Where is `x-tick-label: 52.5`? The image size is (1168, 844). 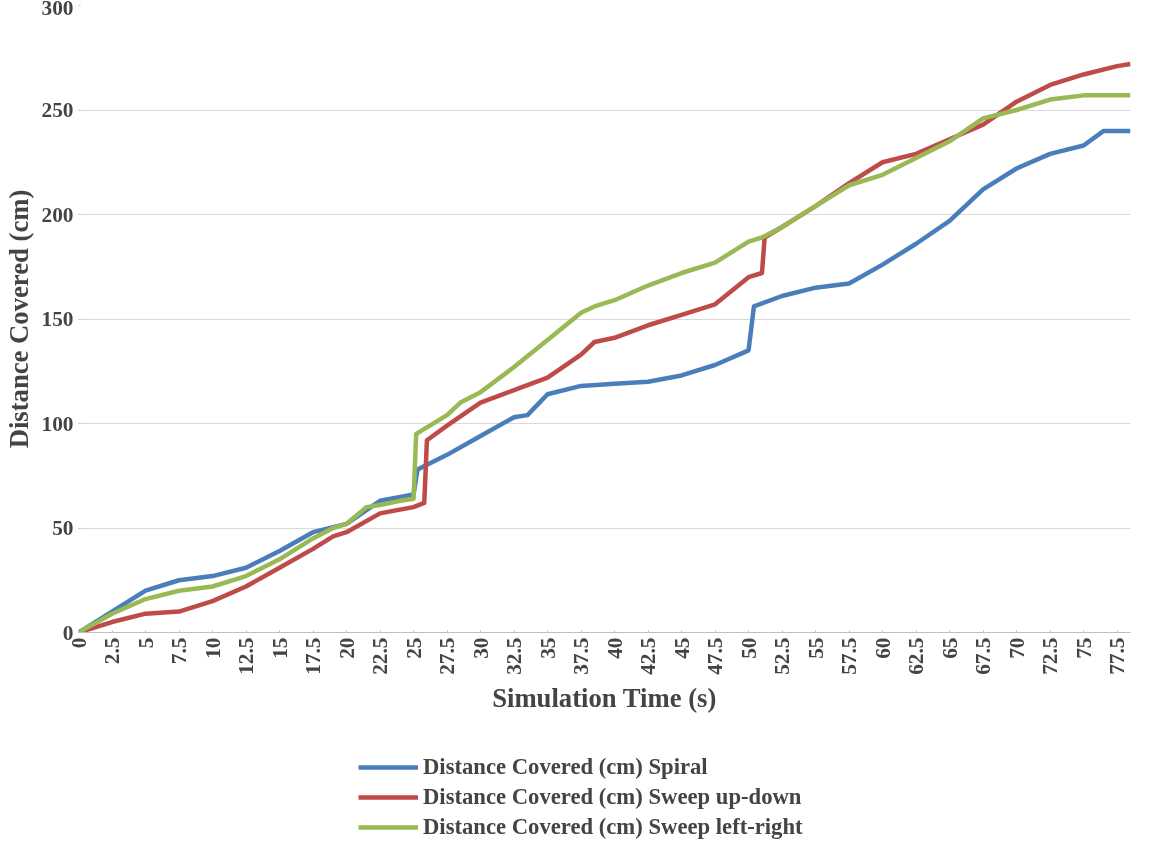 x-tick-label: 52.5 is located at coordinates (782, 656).